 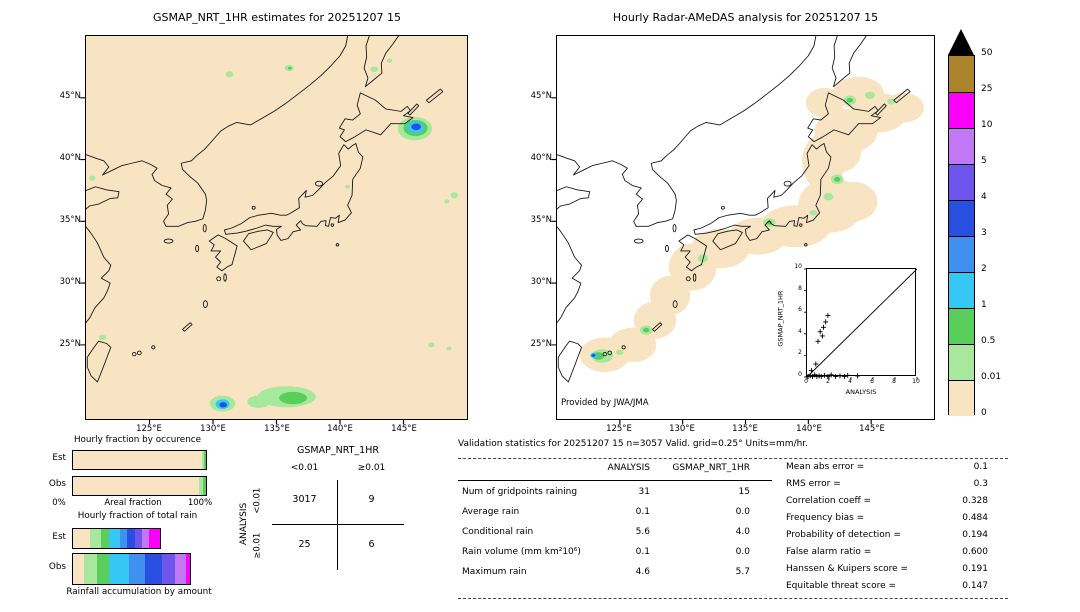 I want to click on lat-label: 45°N, so click(x=70, y=96).